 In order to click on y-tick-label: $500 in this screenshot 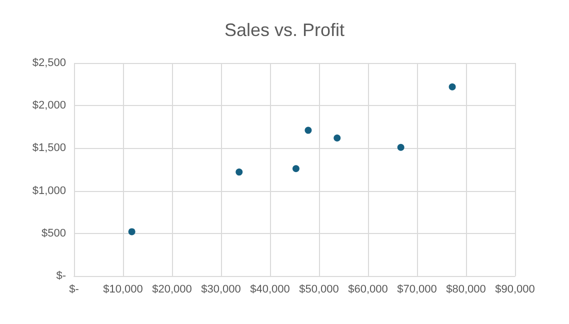, I will do `click(54, 233)`.